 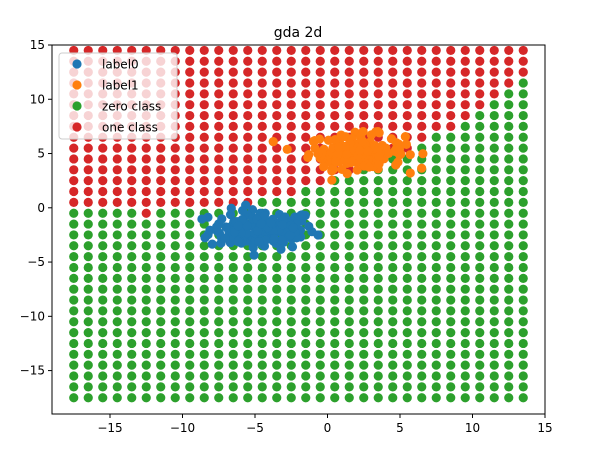 I want to click on y-tick-label: −5, so click(x=36, y=262).